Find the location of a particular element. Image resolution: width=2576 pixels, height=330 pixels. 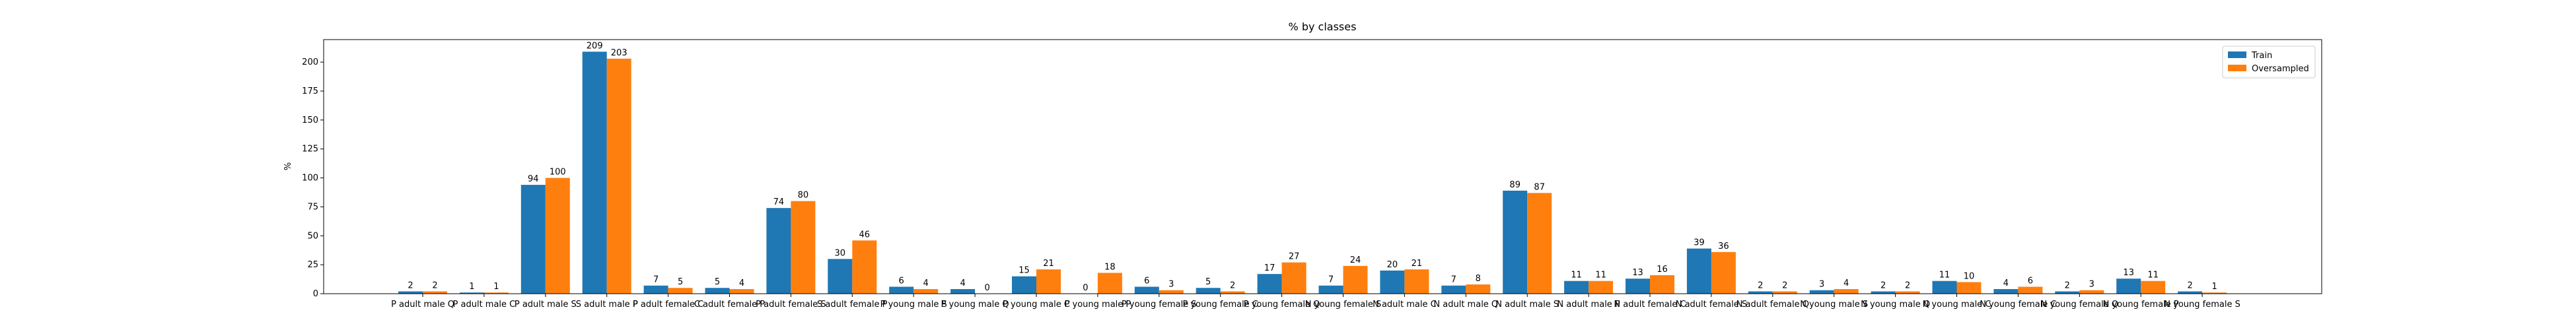

value-label: 5 is located at coordinates (1208, 282).